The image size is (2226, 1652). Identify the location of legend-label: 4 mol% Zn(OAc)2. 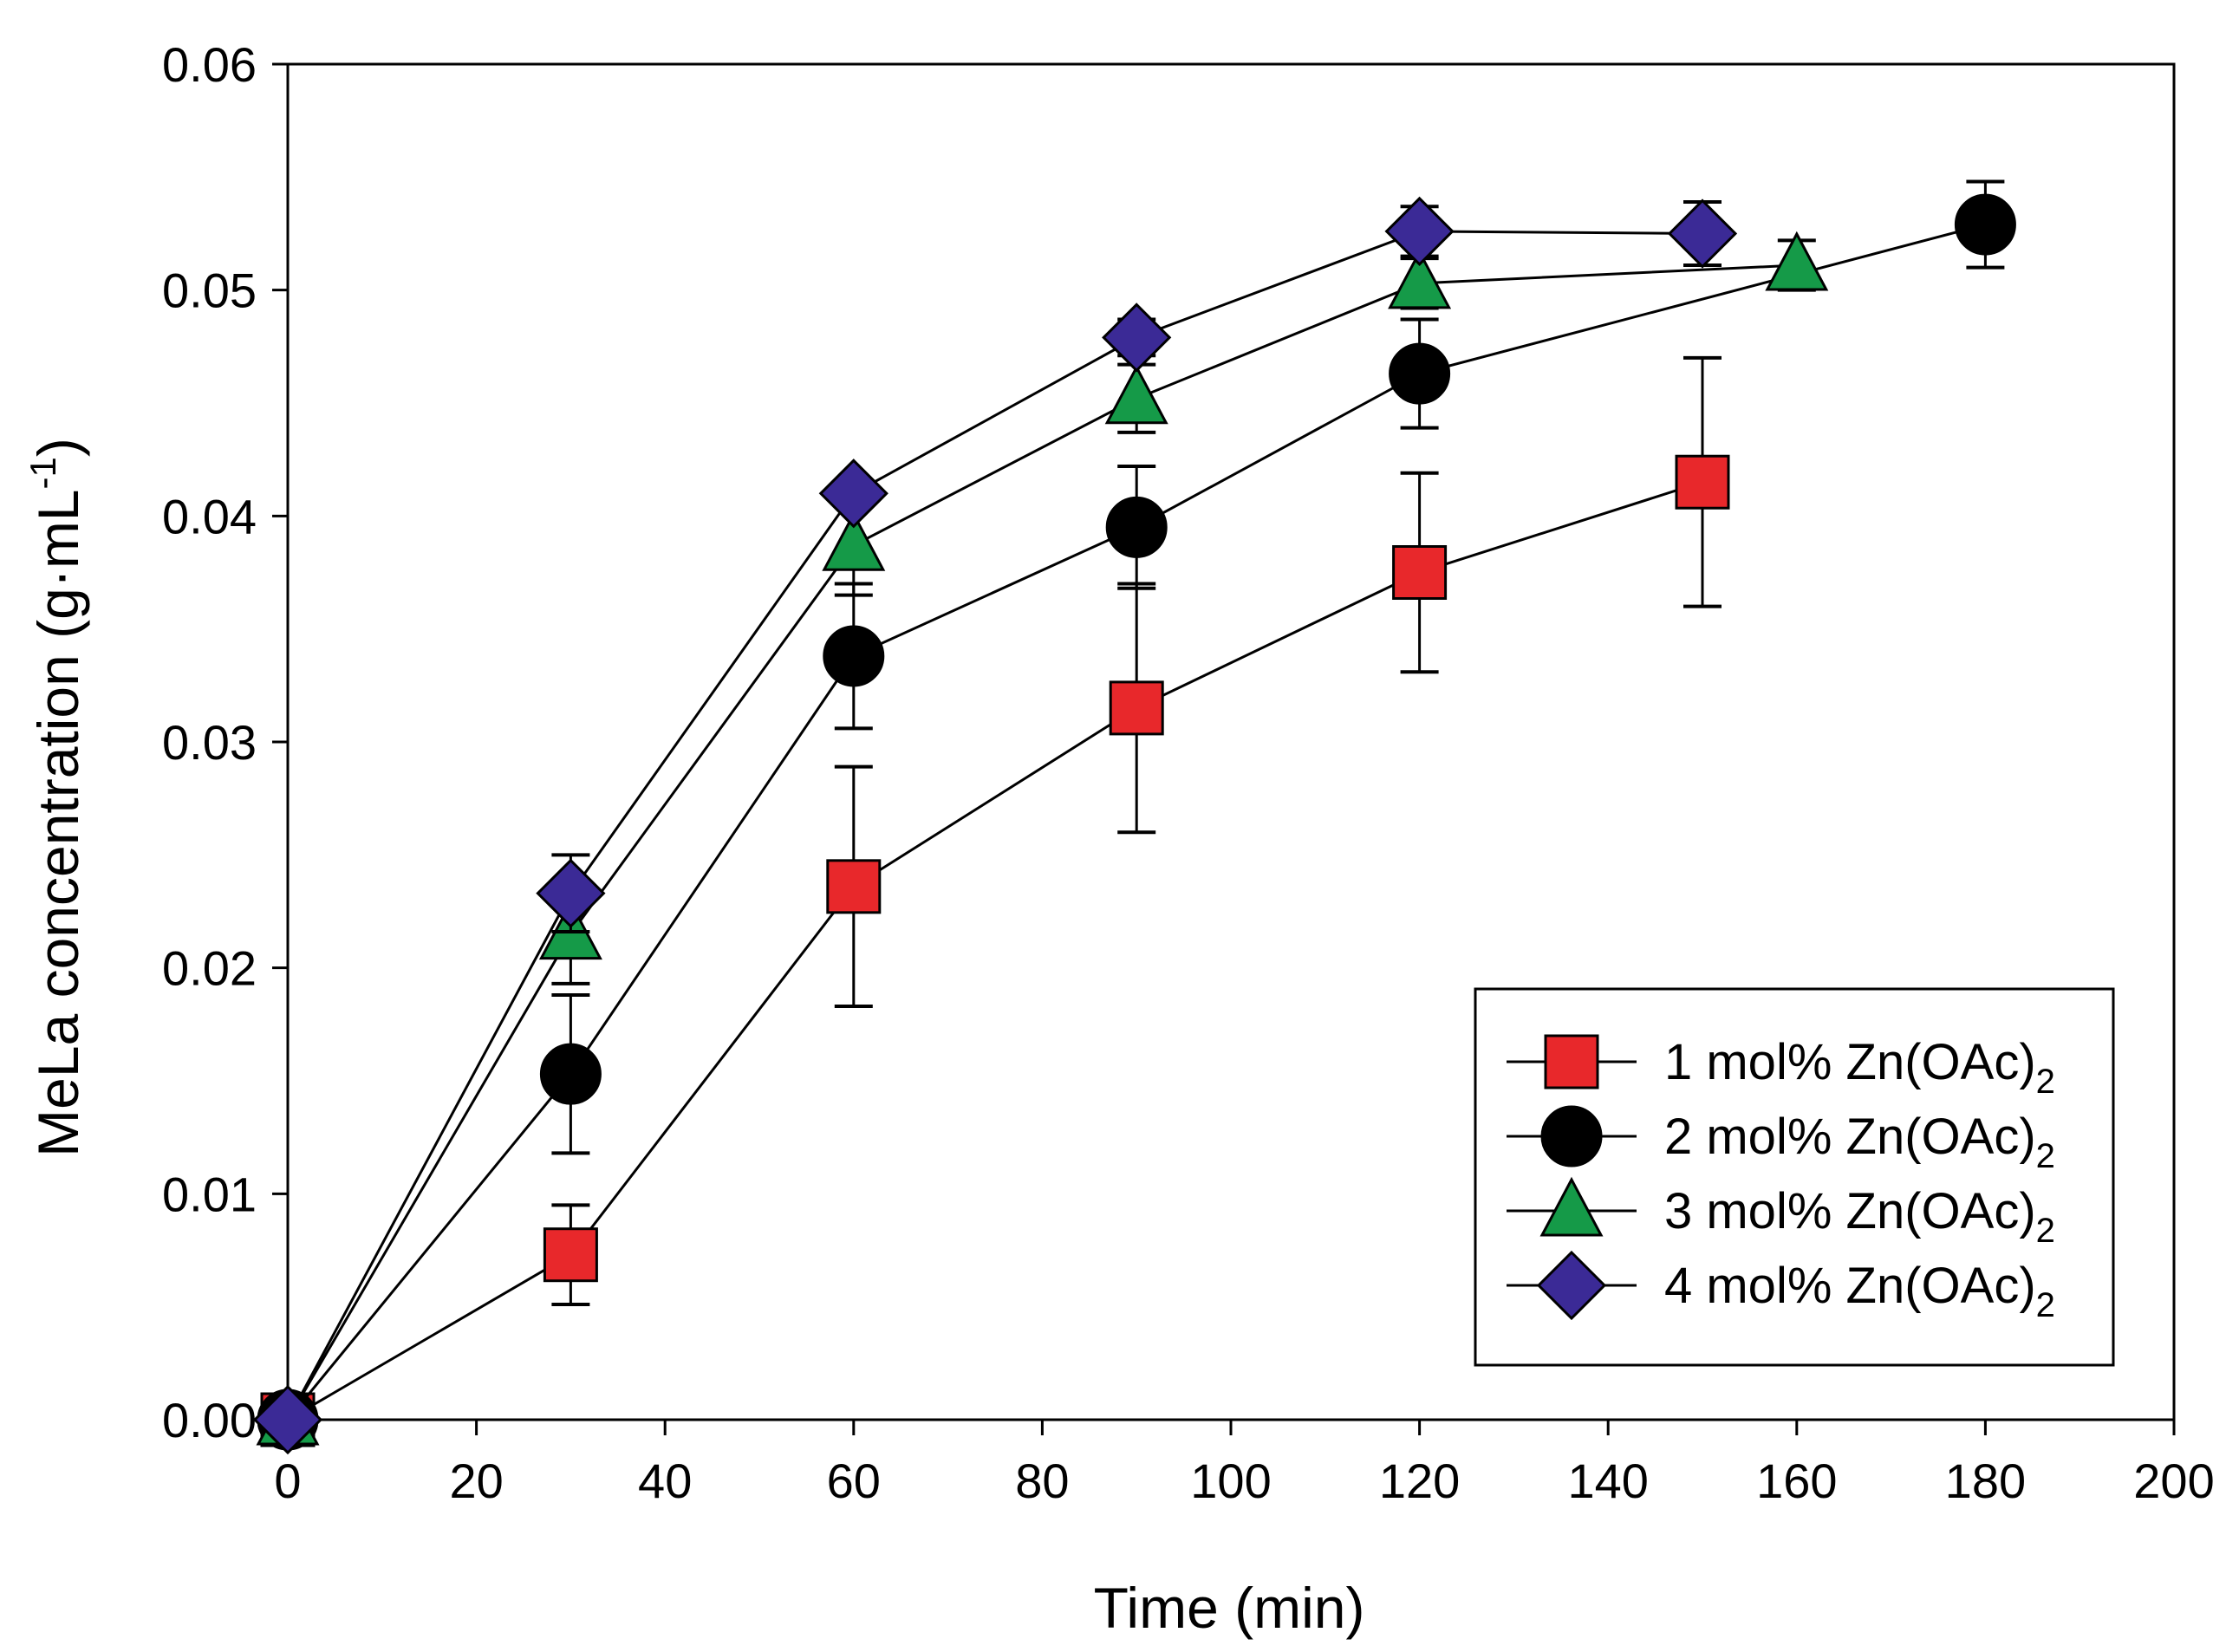
(1859, 1291).